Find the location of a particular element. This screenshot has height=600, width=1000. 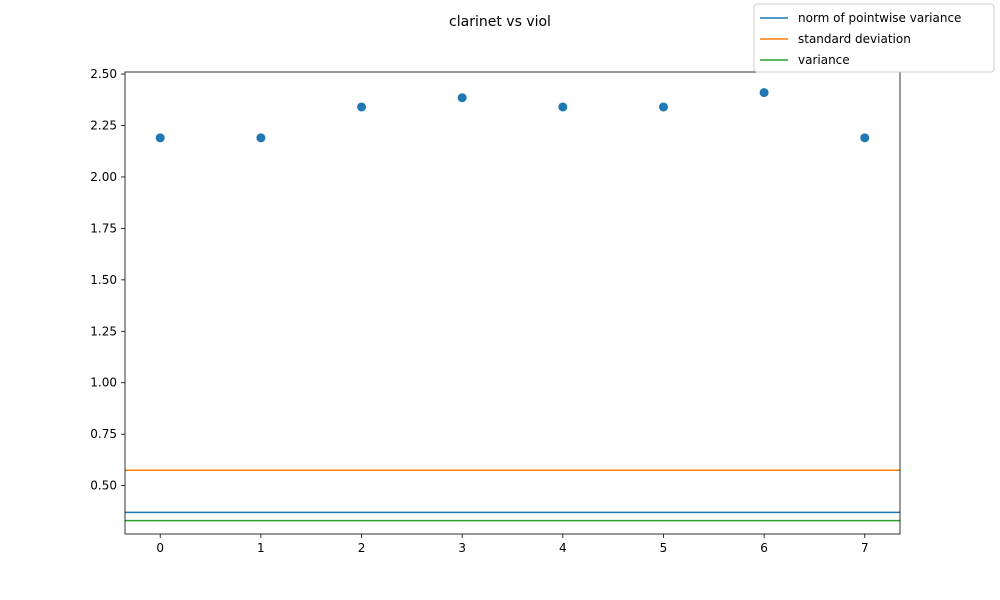

y-tick-label: 1.50 is located at coordinates (103, 280).